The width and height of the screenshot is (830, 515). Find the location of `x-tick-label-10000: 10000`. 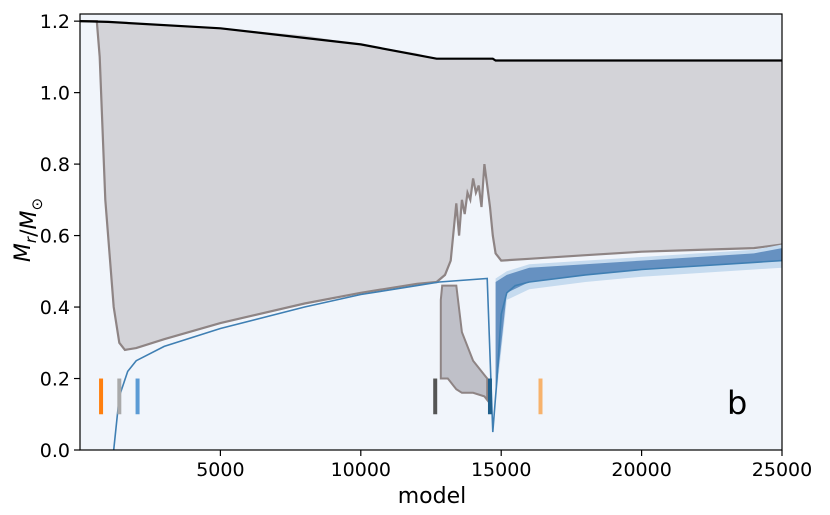

x-tick-label-10000: 10000 is located at coordinates (361, 470).